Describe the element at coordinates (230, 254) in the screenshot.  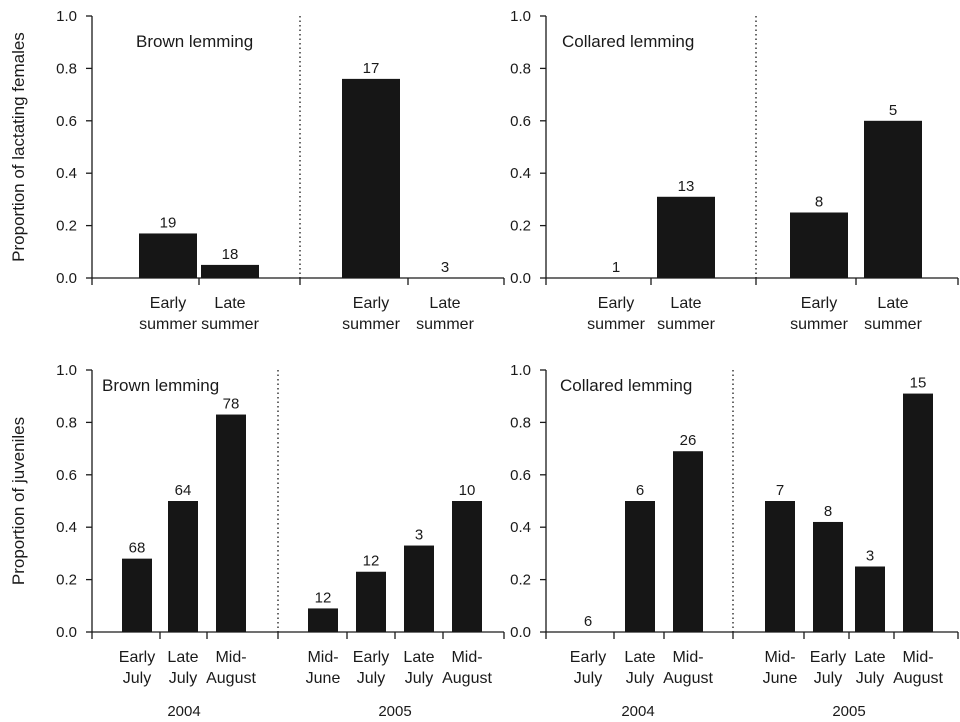
I see `sample-size-label: 18` at that location.